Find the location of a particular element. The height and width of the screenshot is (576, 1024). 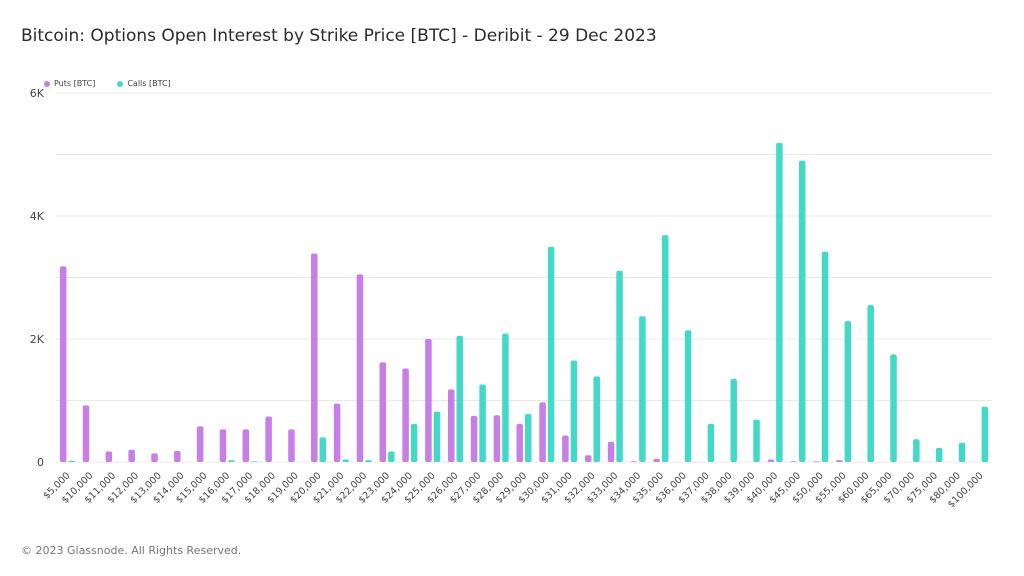

legend: Puts [BTC] Calls [BTC] is located at coordinates (107, 83).